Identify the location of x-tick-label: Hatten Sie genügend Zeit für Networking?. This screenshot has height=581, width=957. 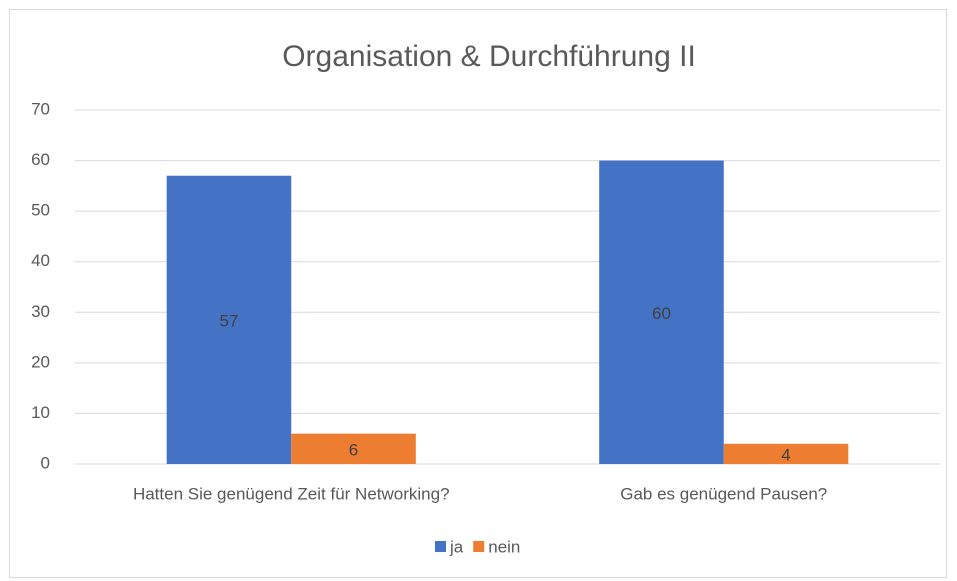
(291, 493).